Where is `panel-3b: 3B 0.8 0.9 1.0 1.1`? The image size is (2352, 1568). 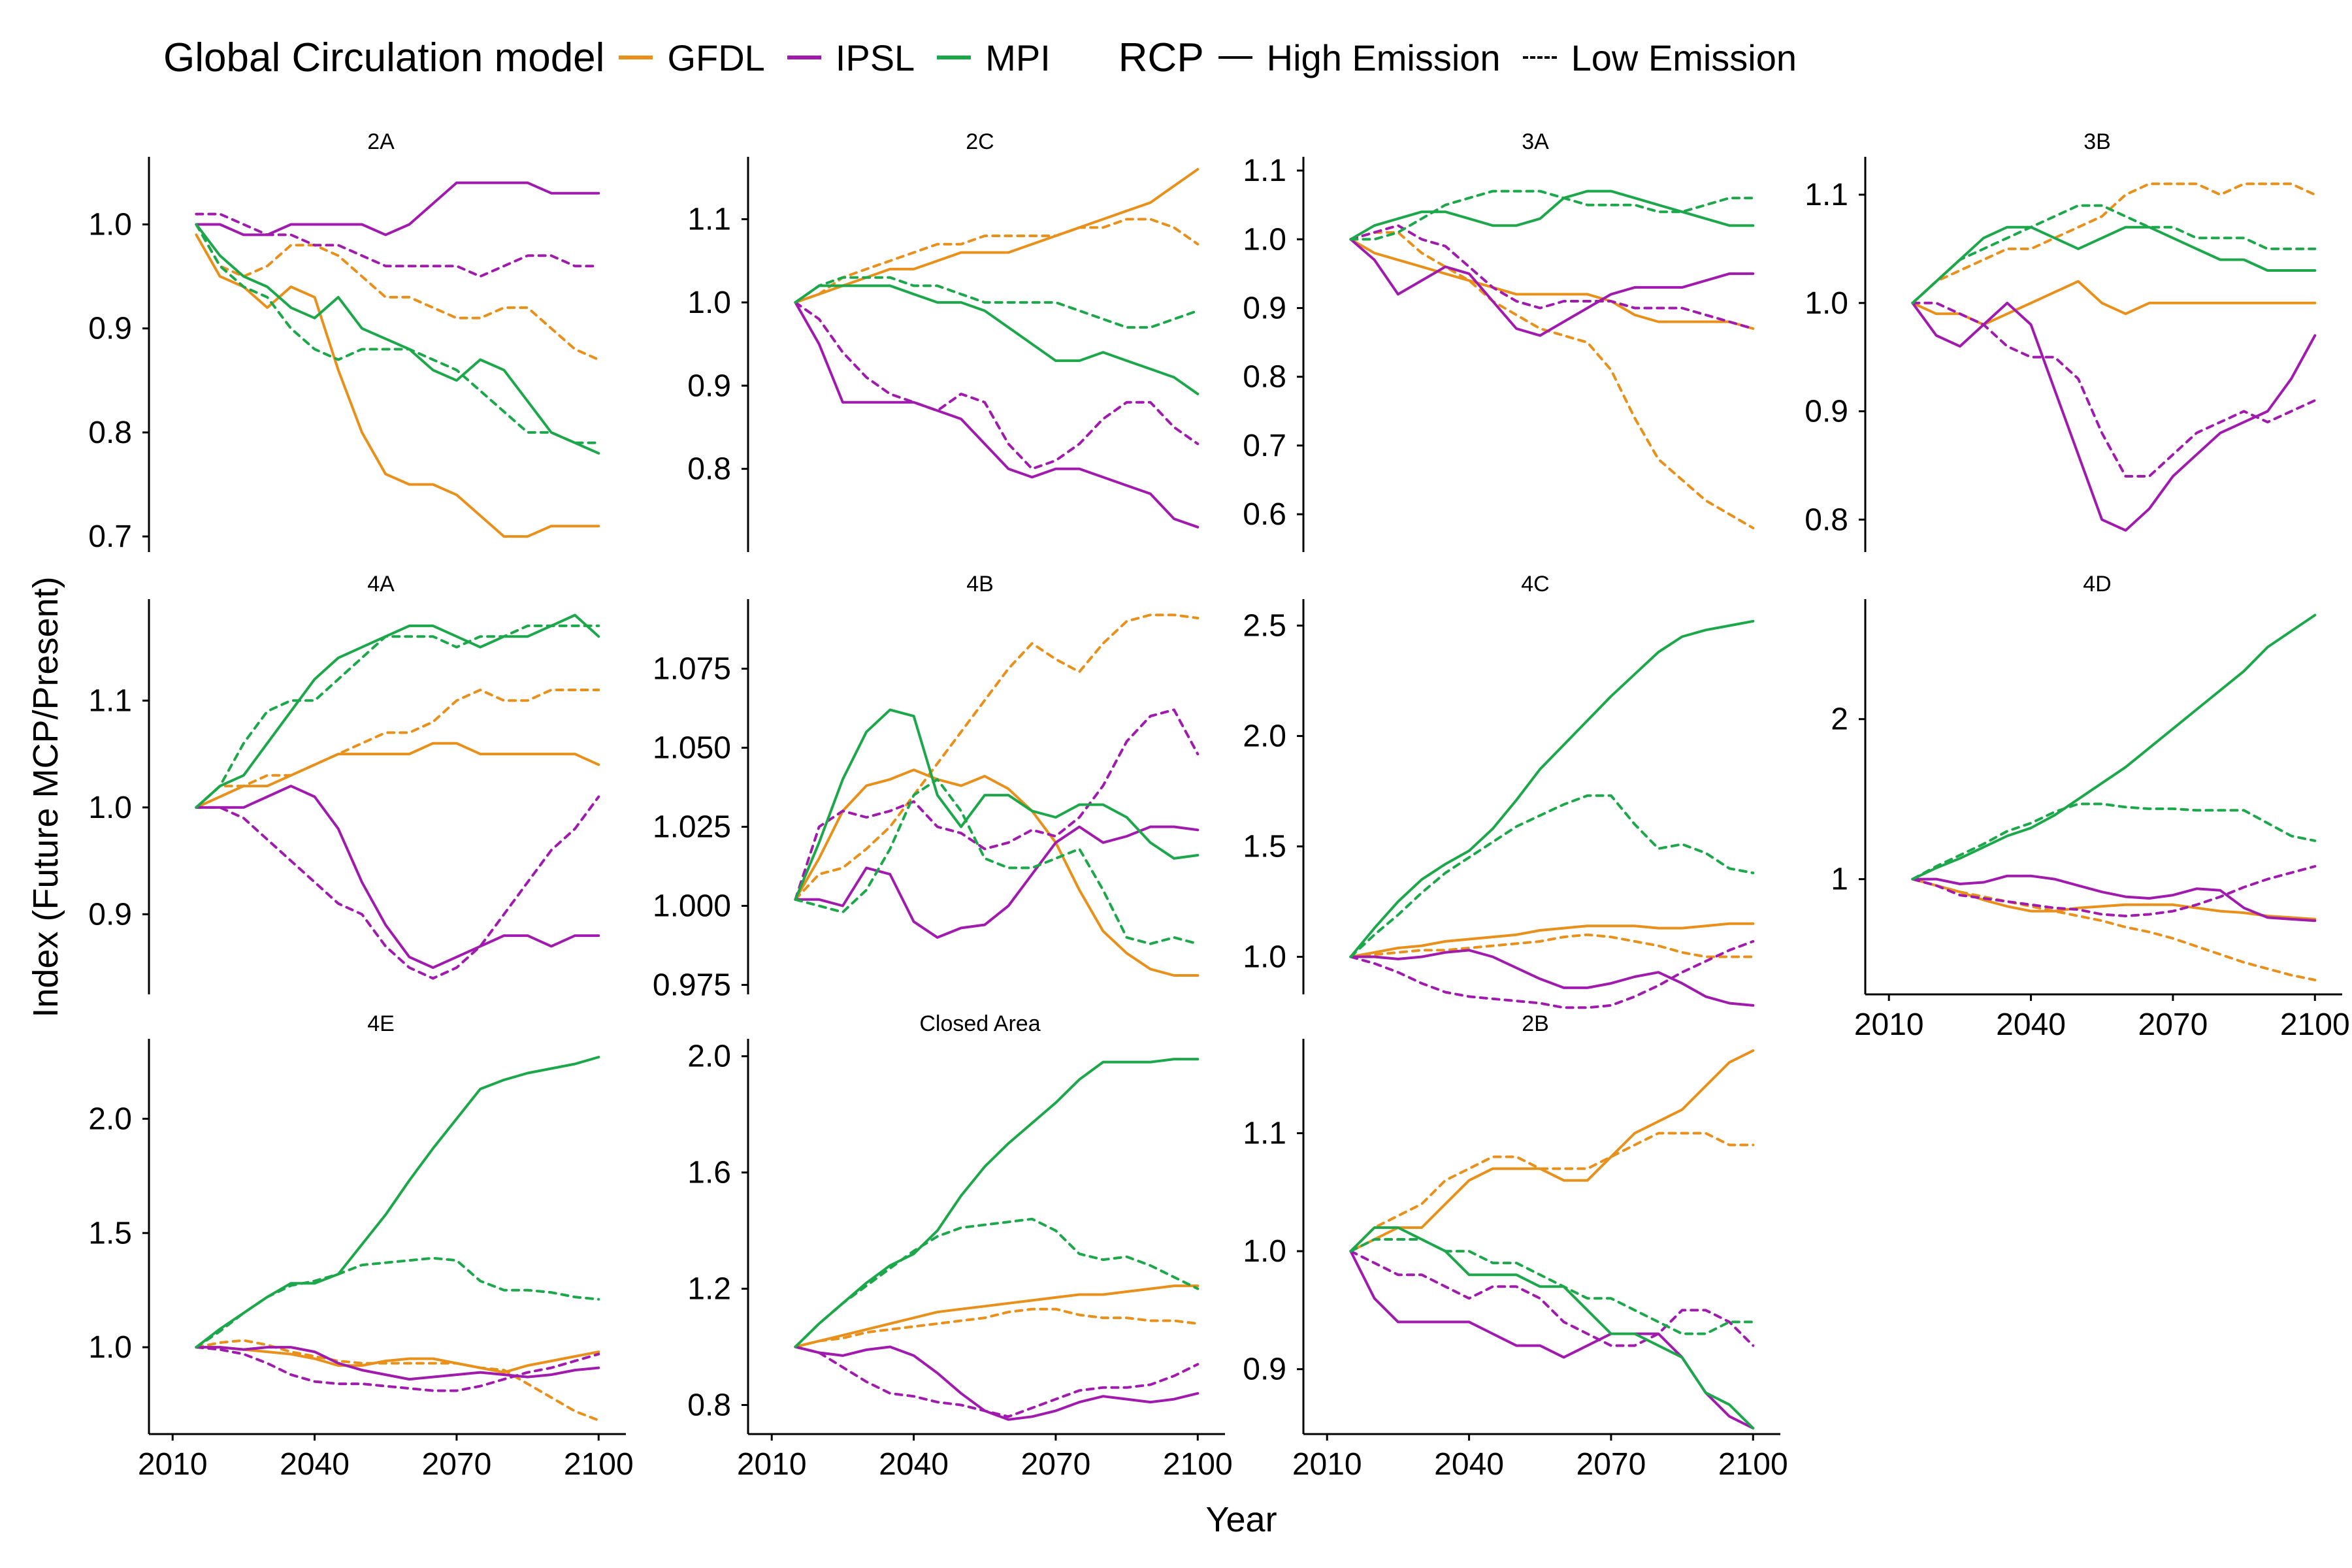 panel-3b: 3B 0.8 0.9 1.0 1.1 is located at coordinates (2061, 340).